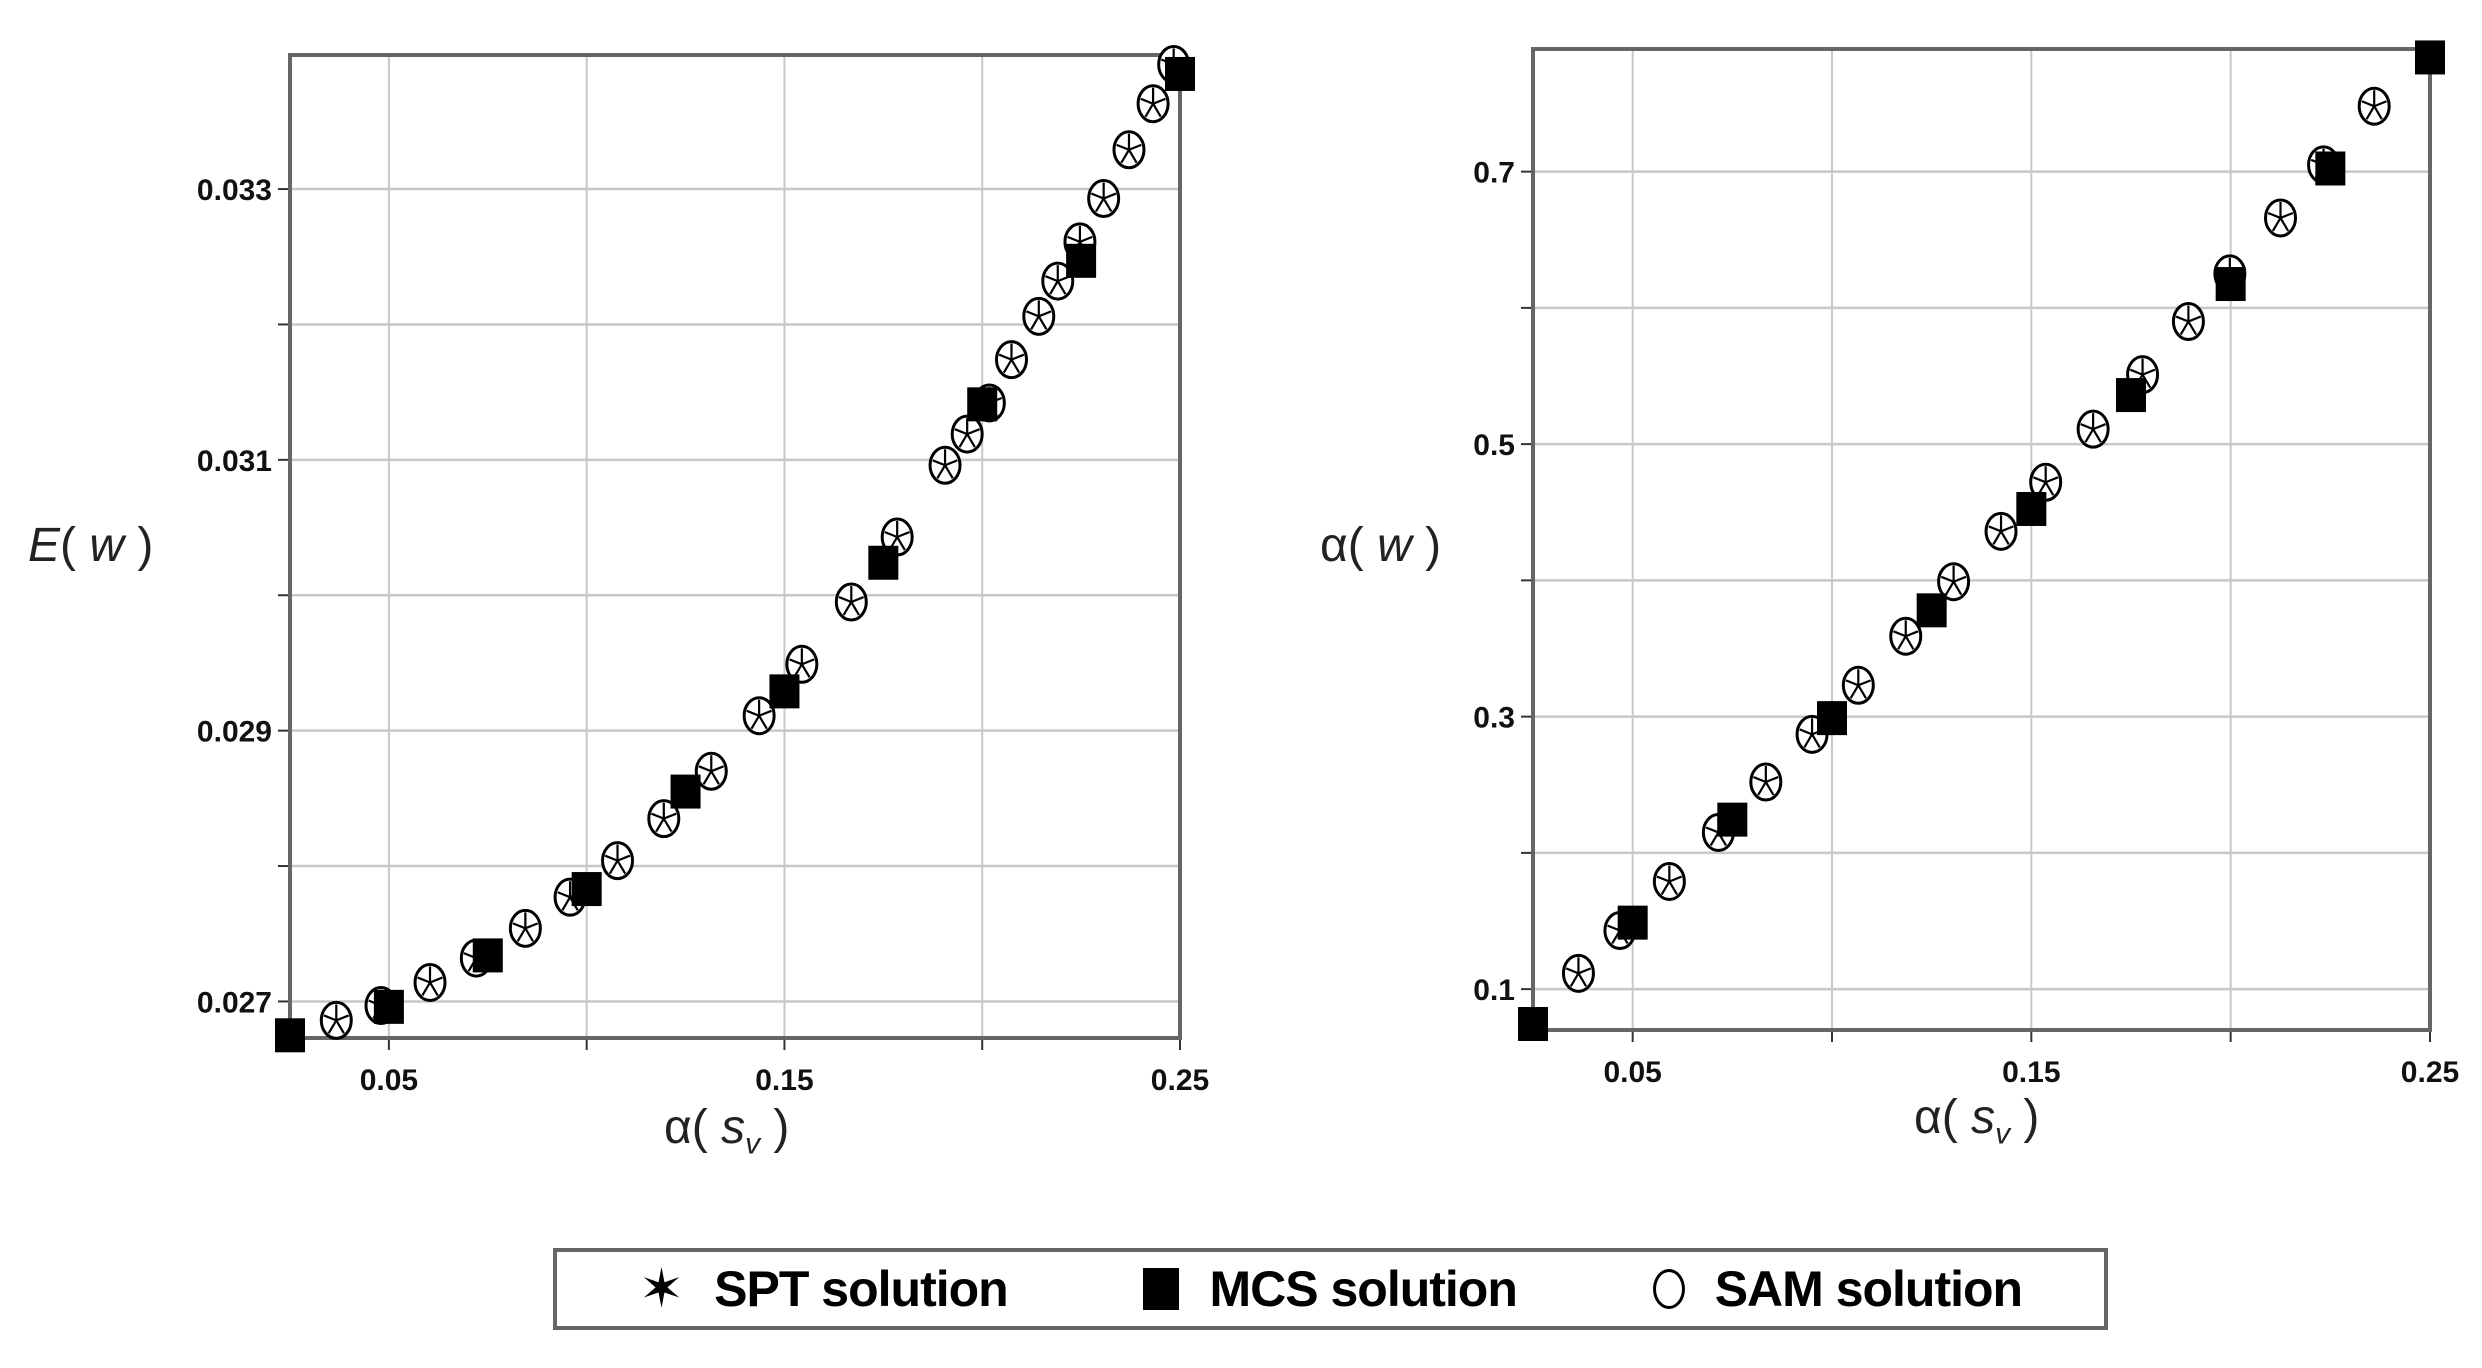  I want to click on y-tick-label: 0.1, so click(1494, 990).